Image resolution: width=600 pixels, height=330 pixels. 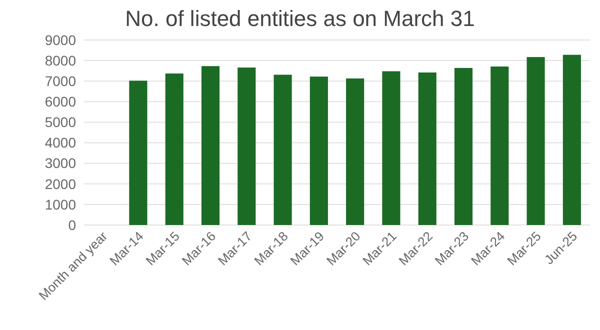 What do you see at coordinates (60, 163) in the screenshot?
I see `y-tick-label: 3000` at bounding box center [60, 163].